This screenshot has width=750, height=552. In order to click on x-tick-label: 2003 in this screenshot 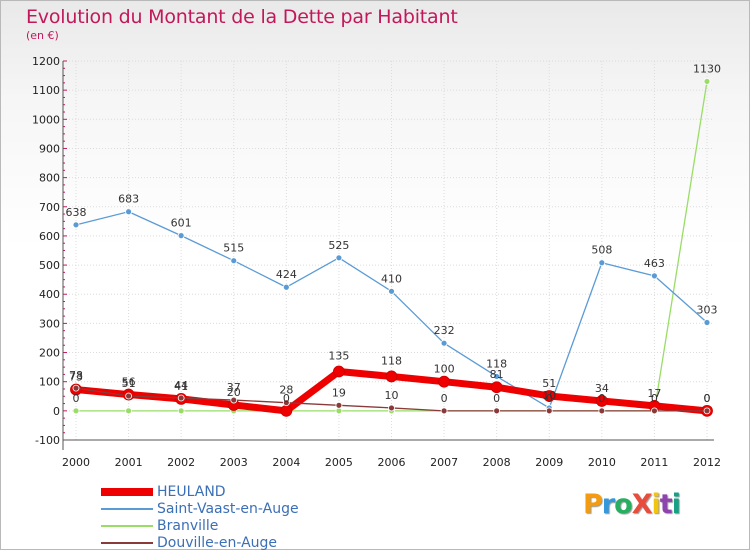, I will do `click(234, 462)`.